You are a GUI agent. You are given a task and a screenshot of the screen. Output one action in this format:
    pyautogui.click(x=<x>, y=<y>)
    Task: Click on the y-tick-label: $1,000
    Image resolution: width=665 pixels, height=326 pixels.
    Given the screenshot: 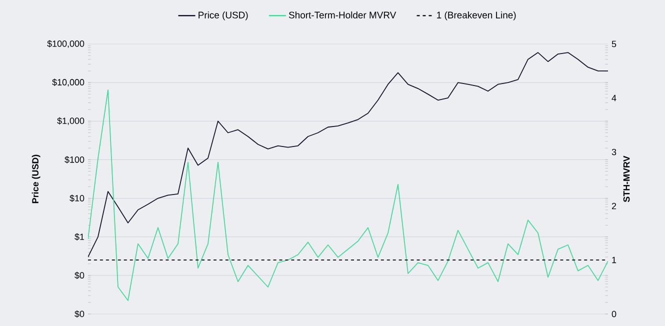 What is the action you would take?
    pyautogui.click(x=70, y=121)
    